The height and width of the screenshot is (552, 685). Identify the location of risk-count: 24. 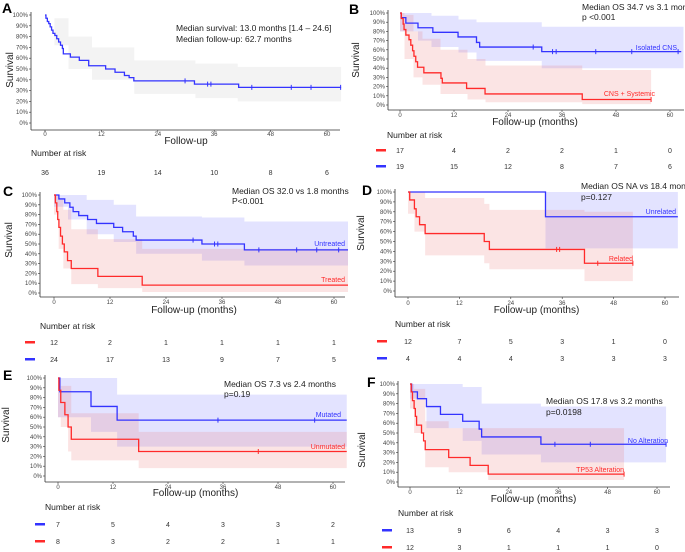
(54, 360).